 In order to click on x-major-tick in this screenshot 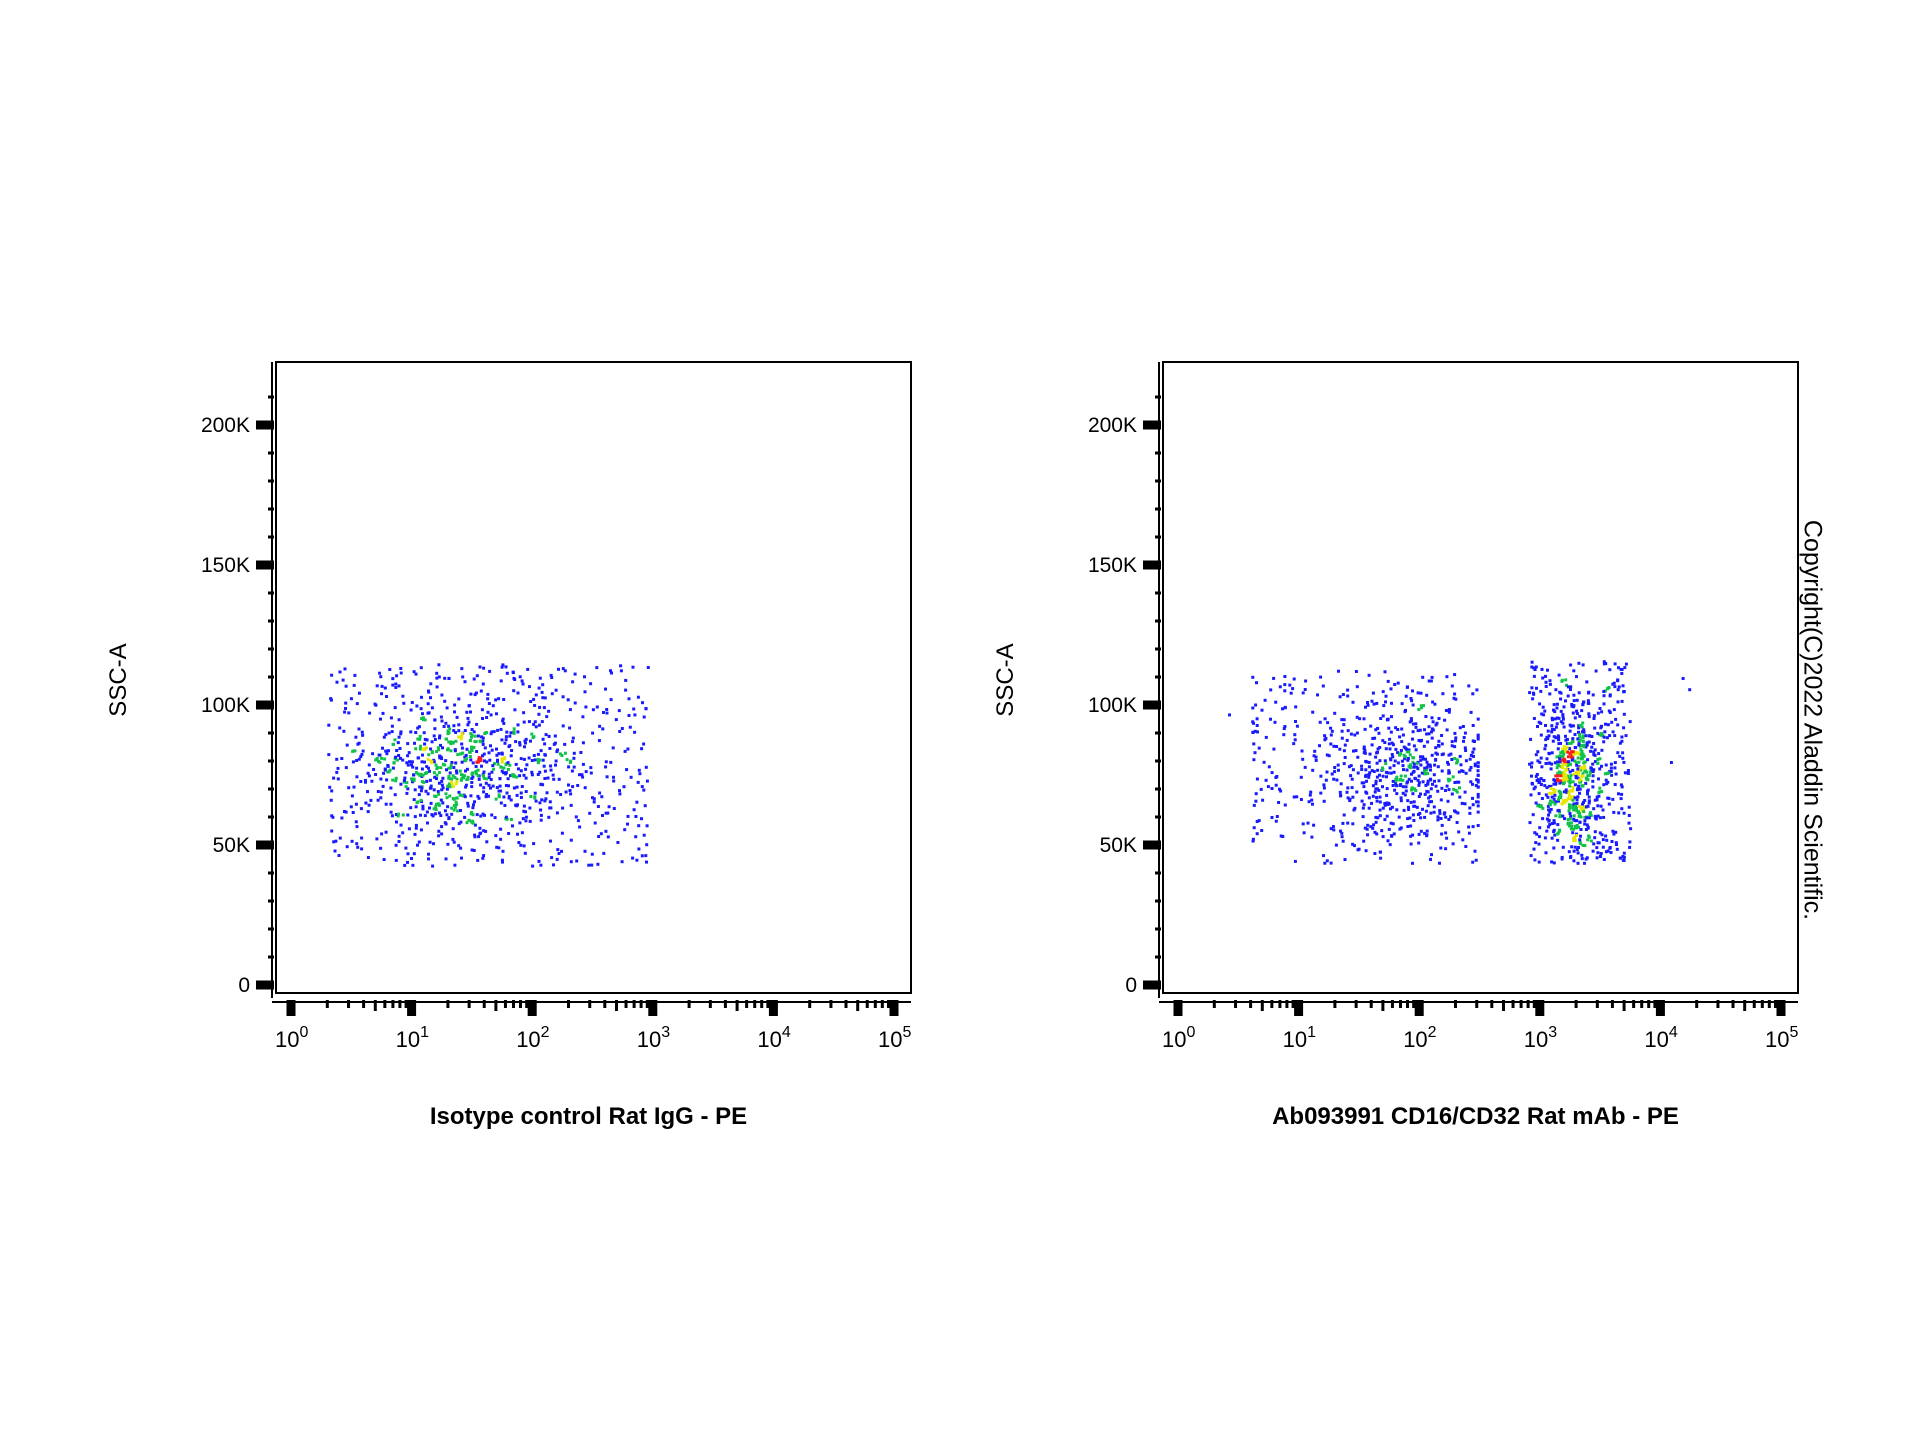, I will do `click(412, 1008)`.